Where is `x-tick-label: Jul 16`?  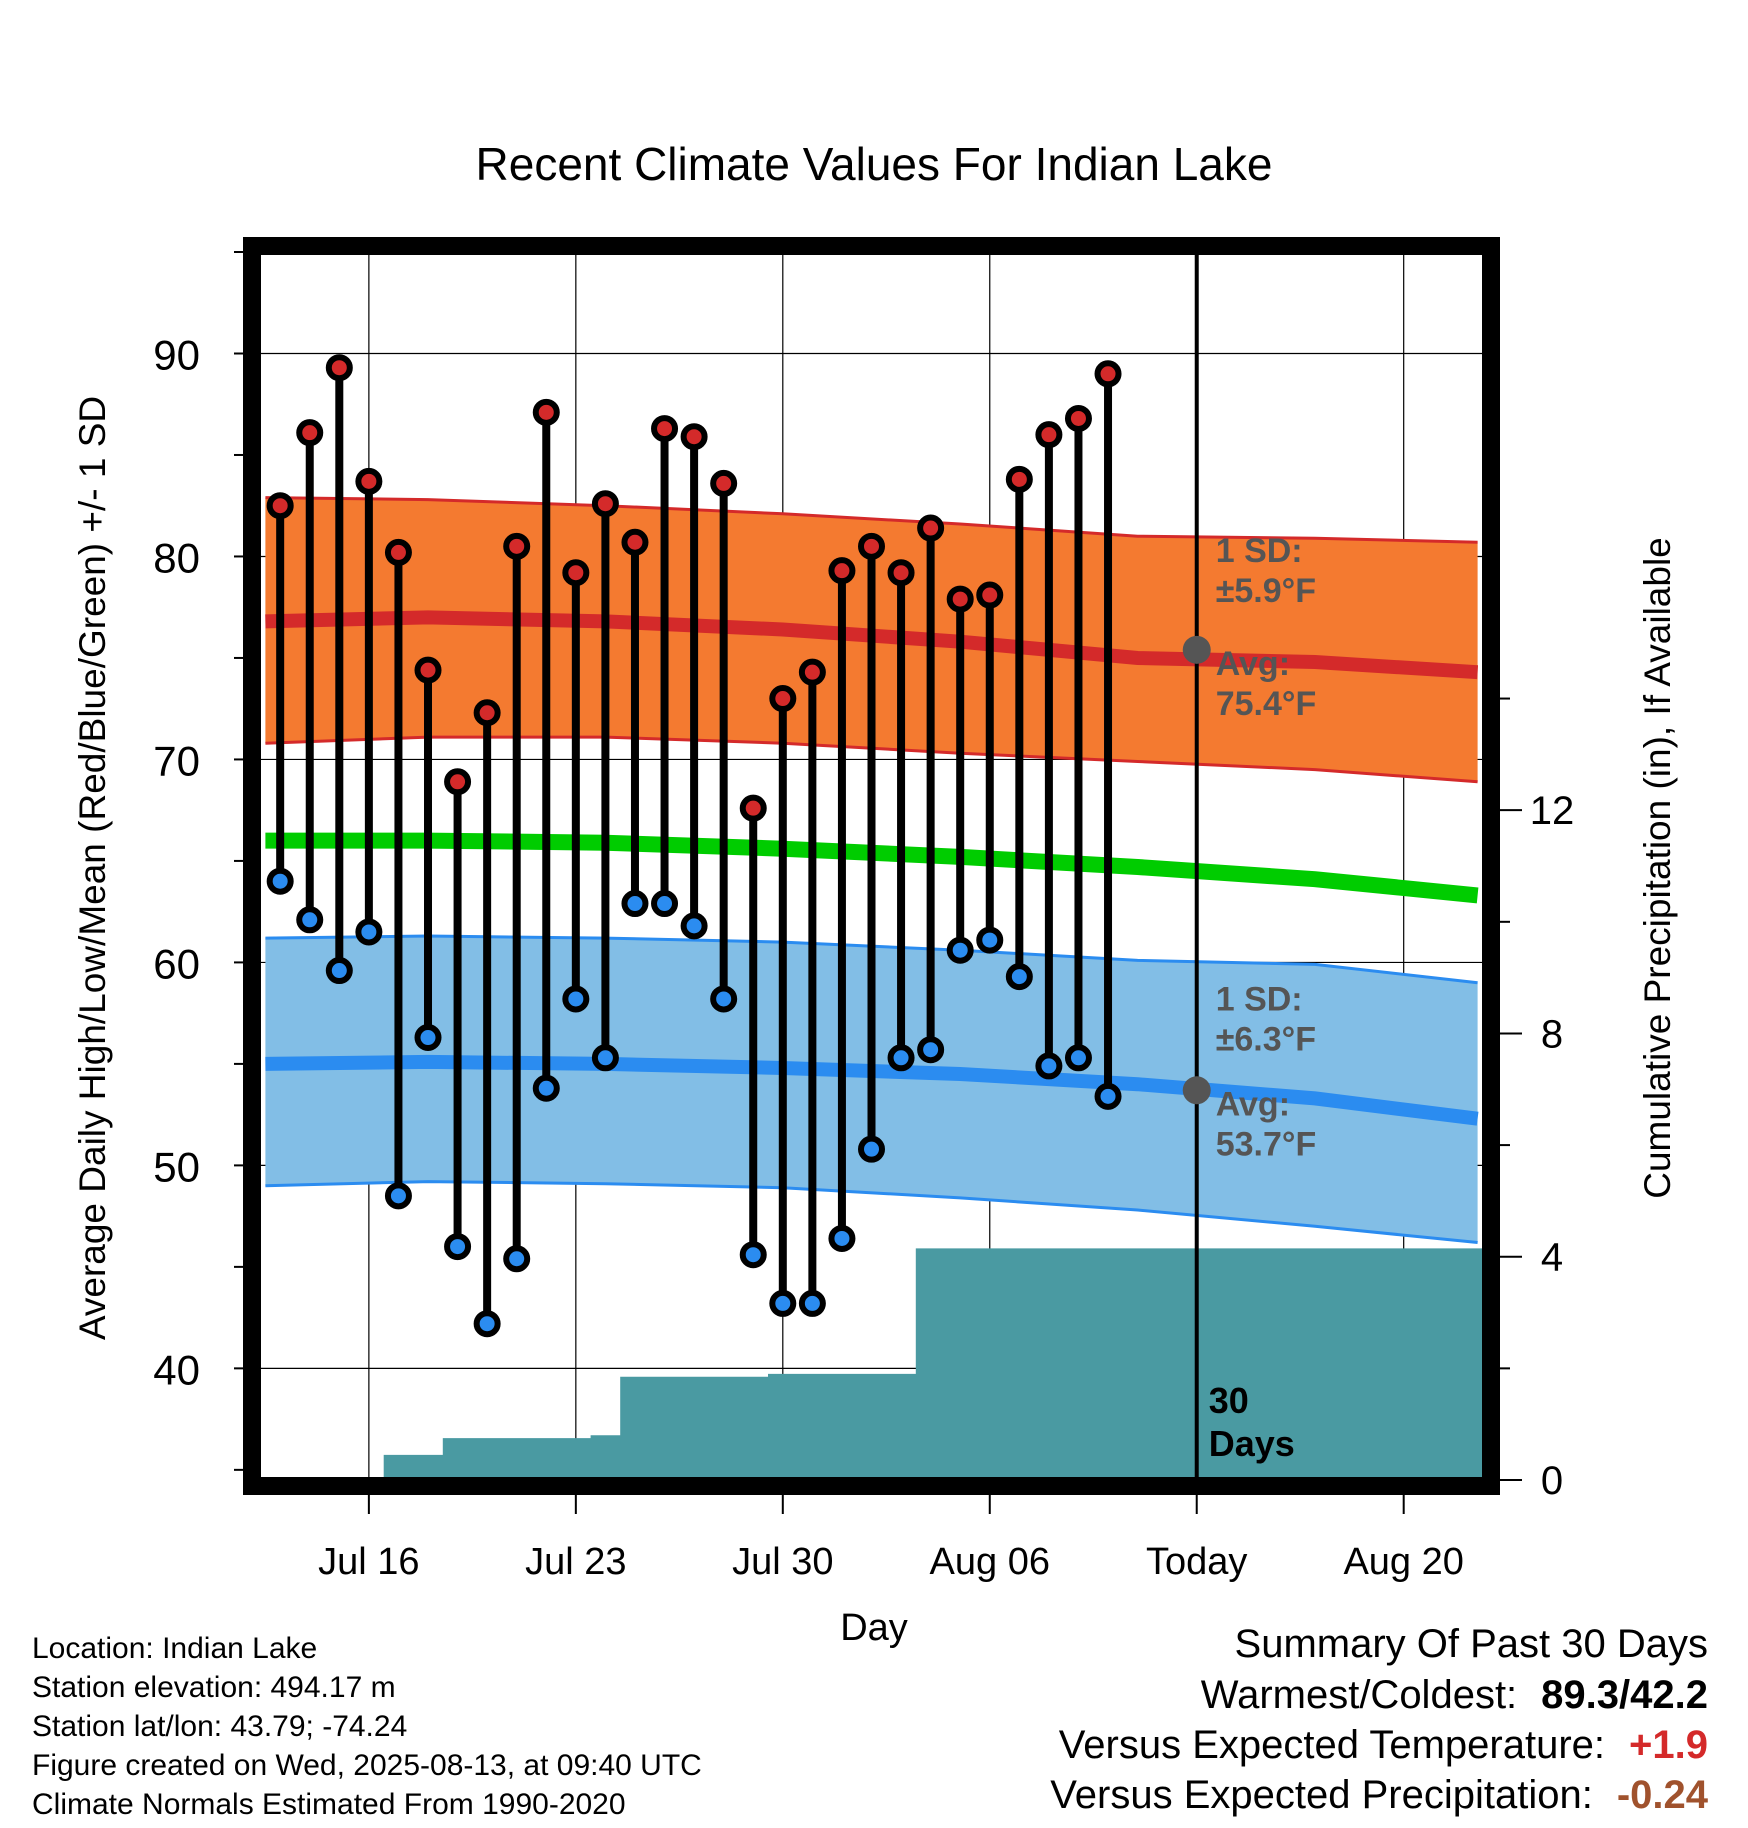 x-tick-label: Jul 16 is located at coordinates (368, 1562).